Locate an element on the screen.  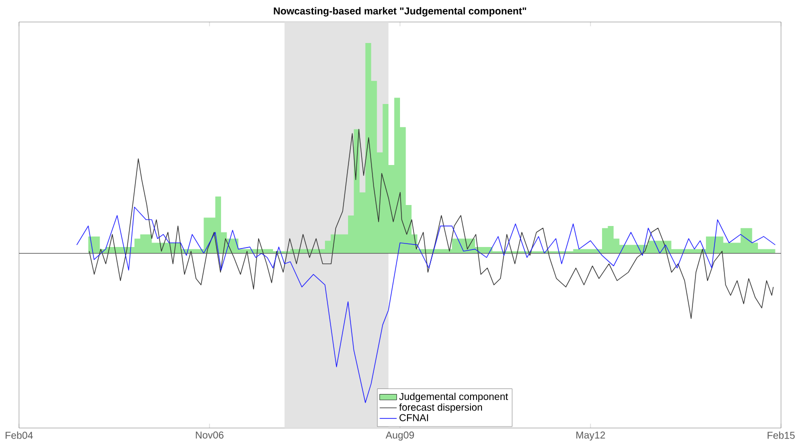
chart-title: Nowcasting-based market "Judgemental component" is located at coordinates (400, 11).